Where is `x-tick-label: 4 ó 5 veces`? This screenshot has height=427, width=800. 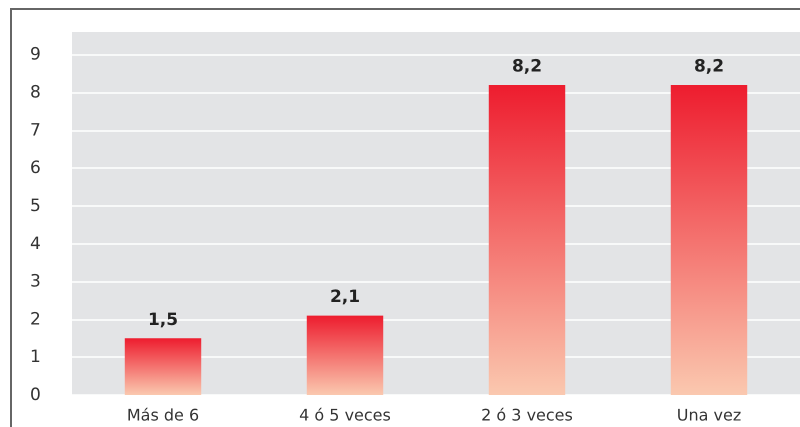
x-tick-label: 4 ó 5 veces is located at coordinates (345, 415).